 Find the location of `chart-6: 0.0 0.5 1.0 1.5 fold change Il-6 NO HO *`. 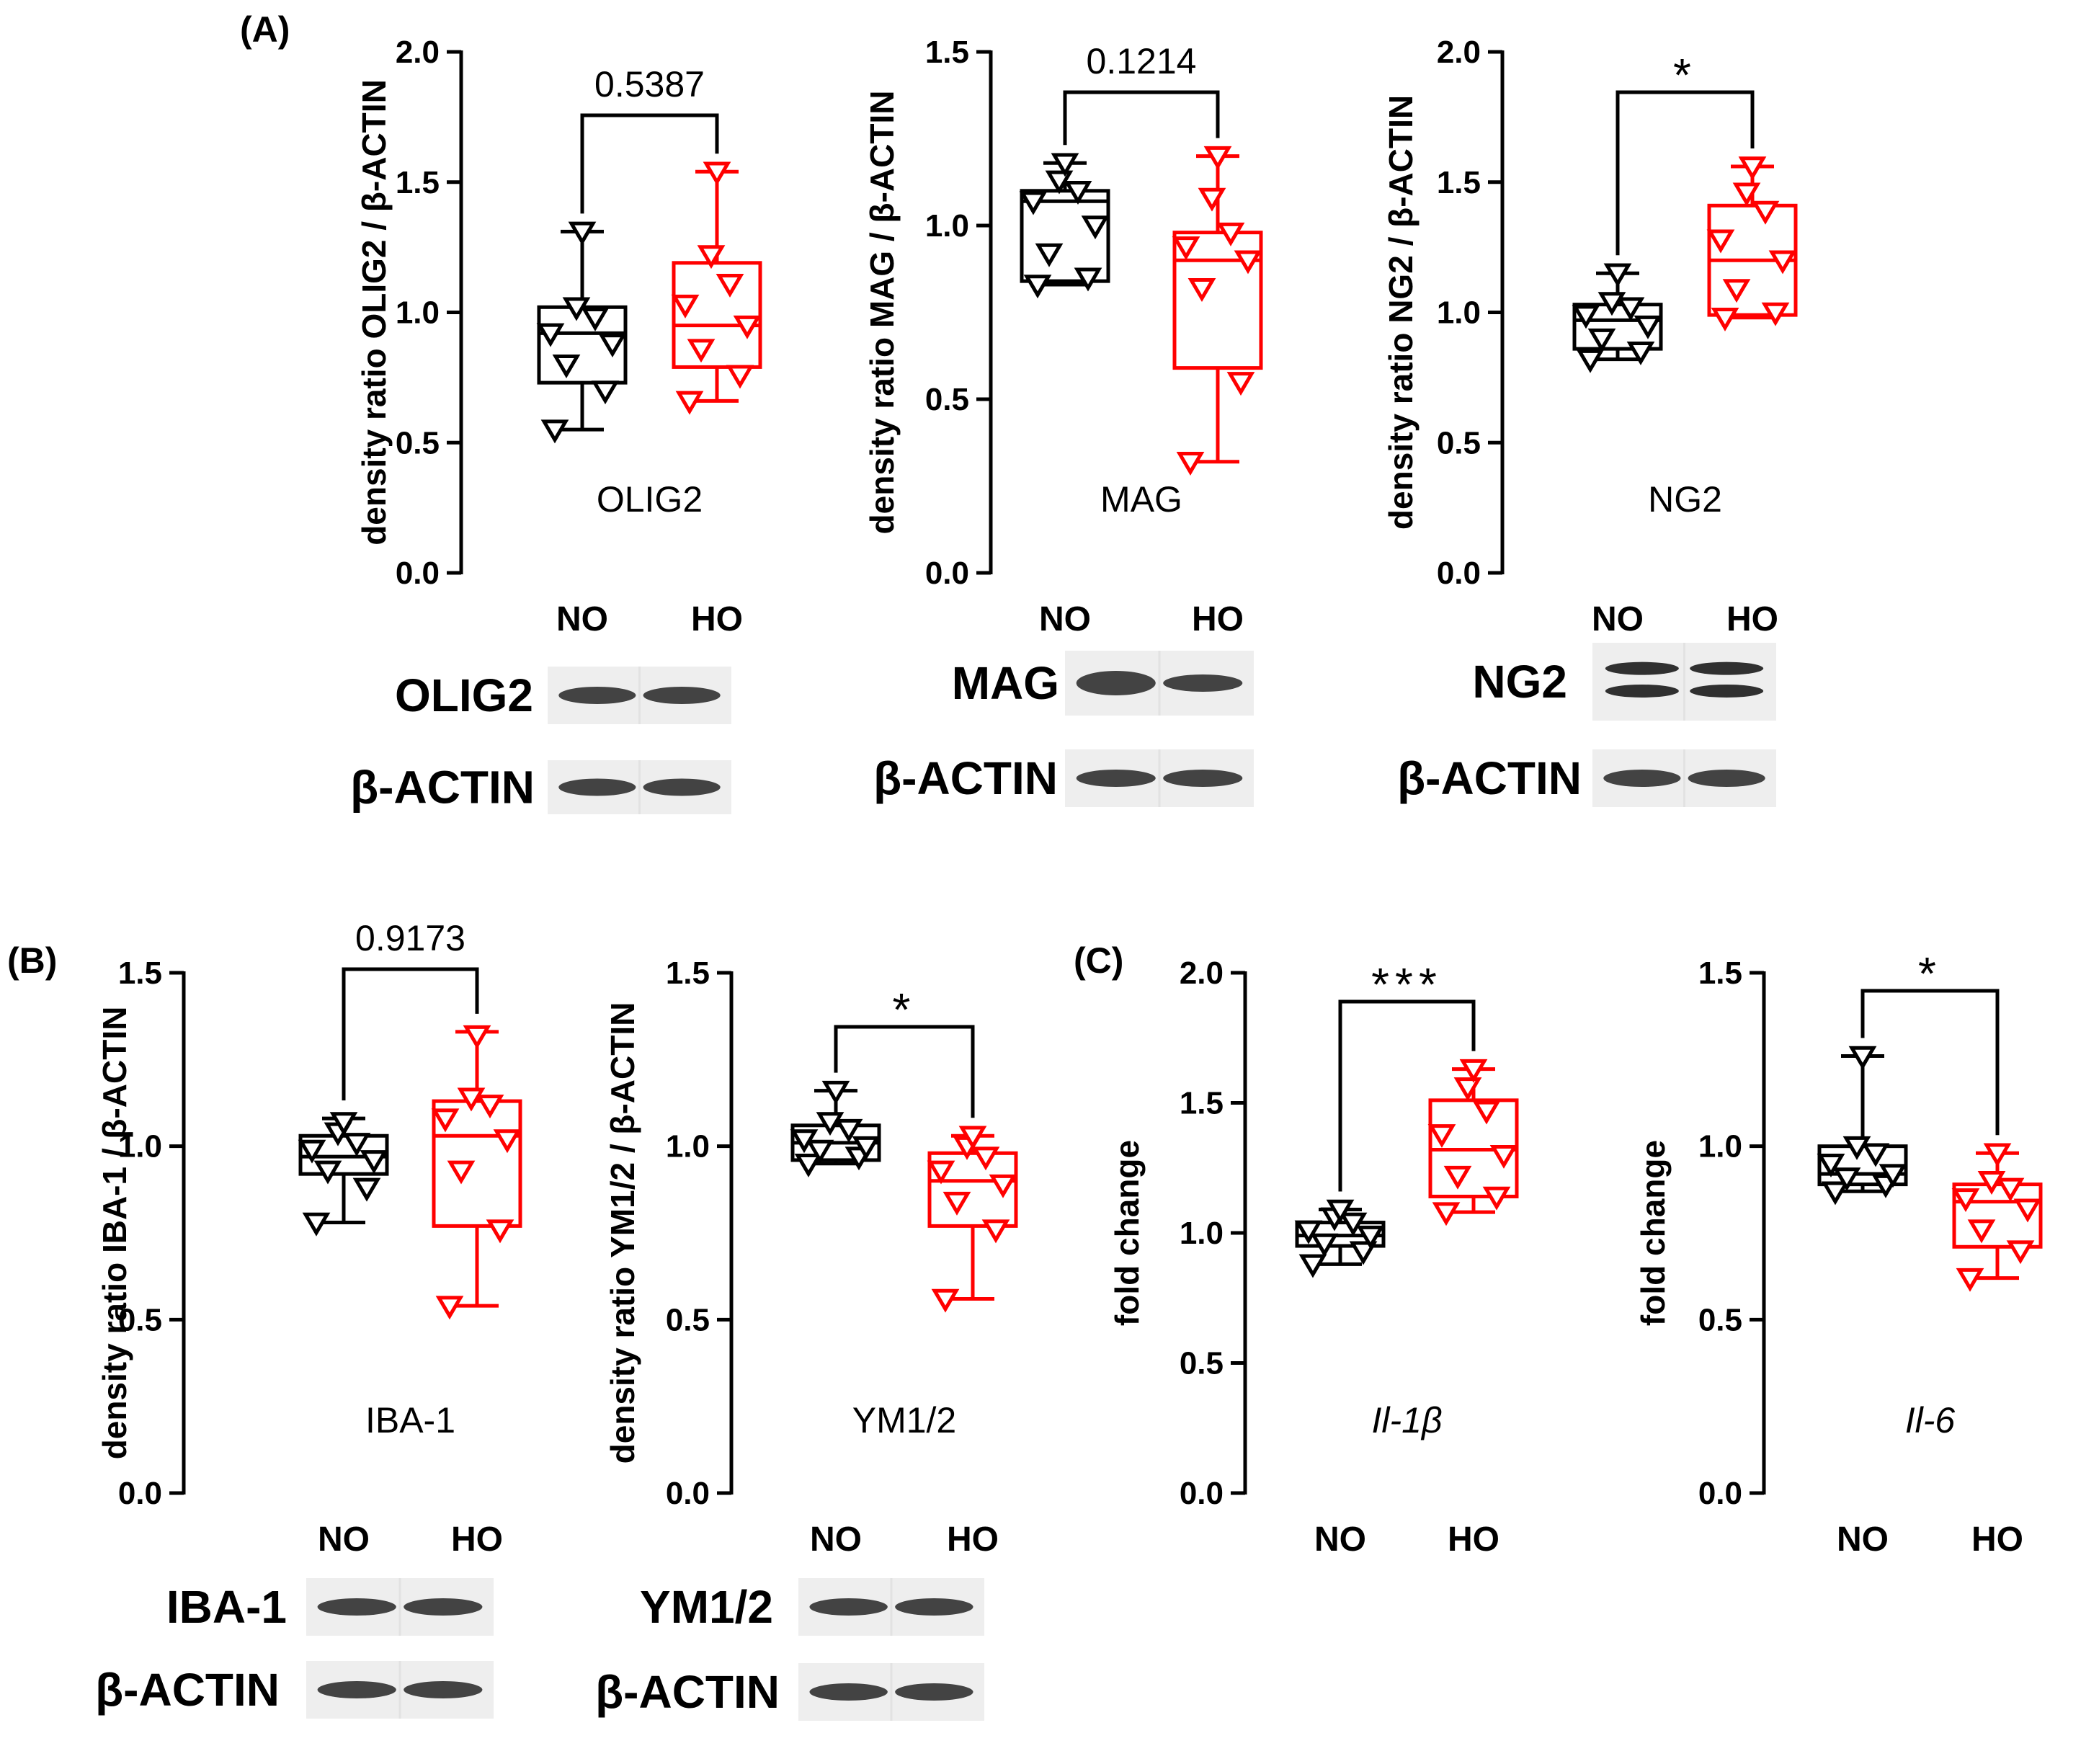

chart-6: 0.0 0.5 1.0 1.5 fold change Il-6 NO HO * is located at coordinates (1838, 1253).